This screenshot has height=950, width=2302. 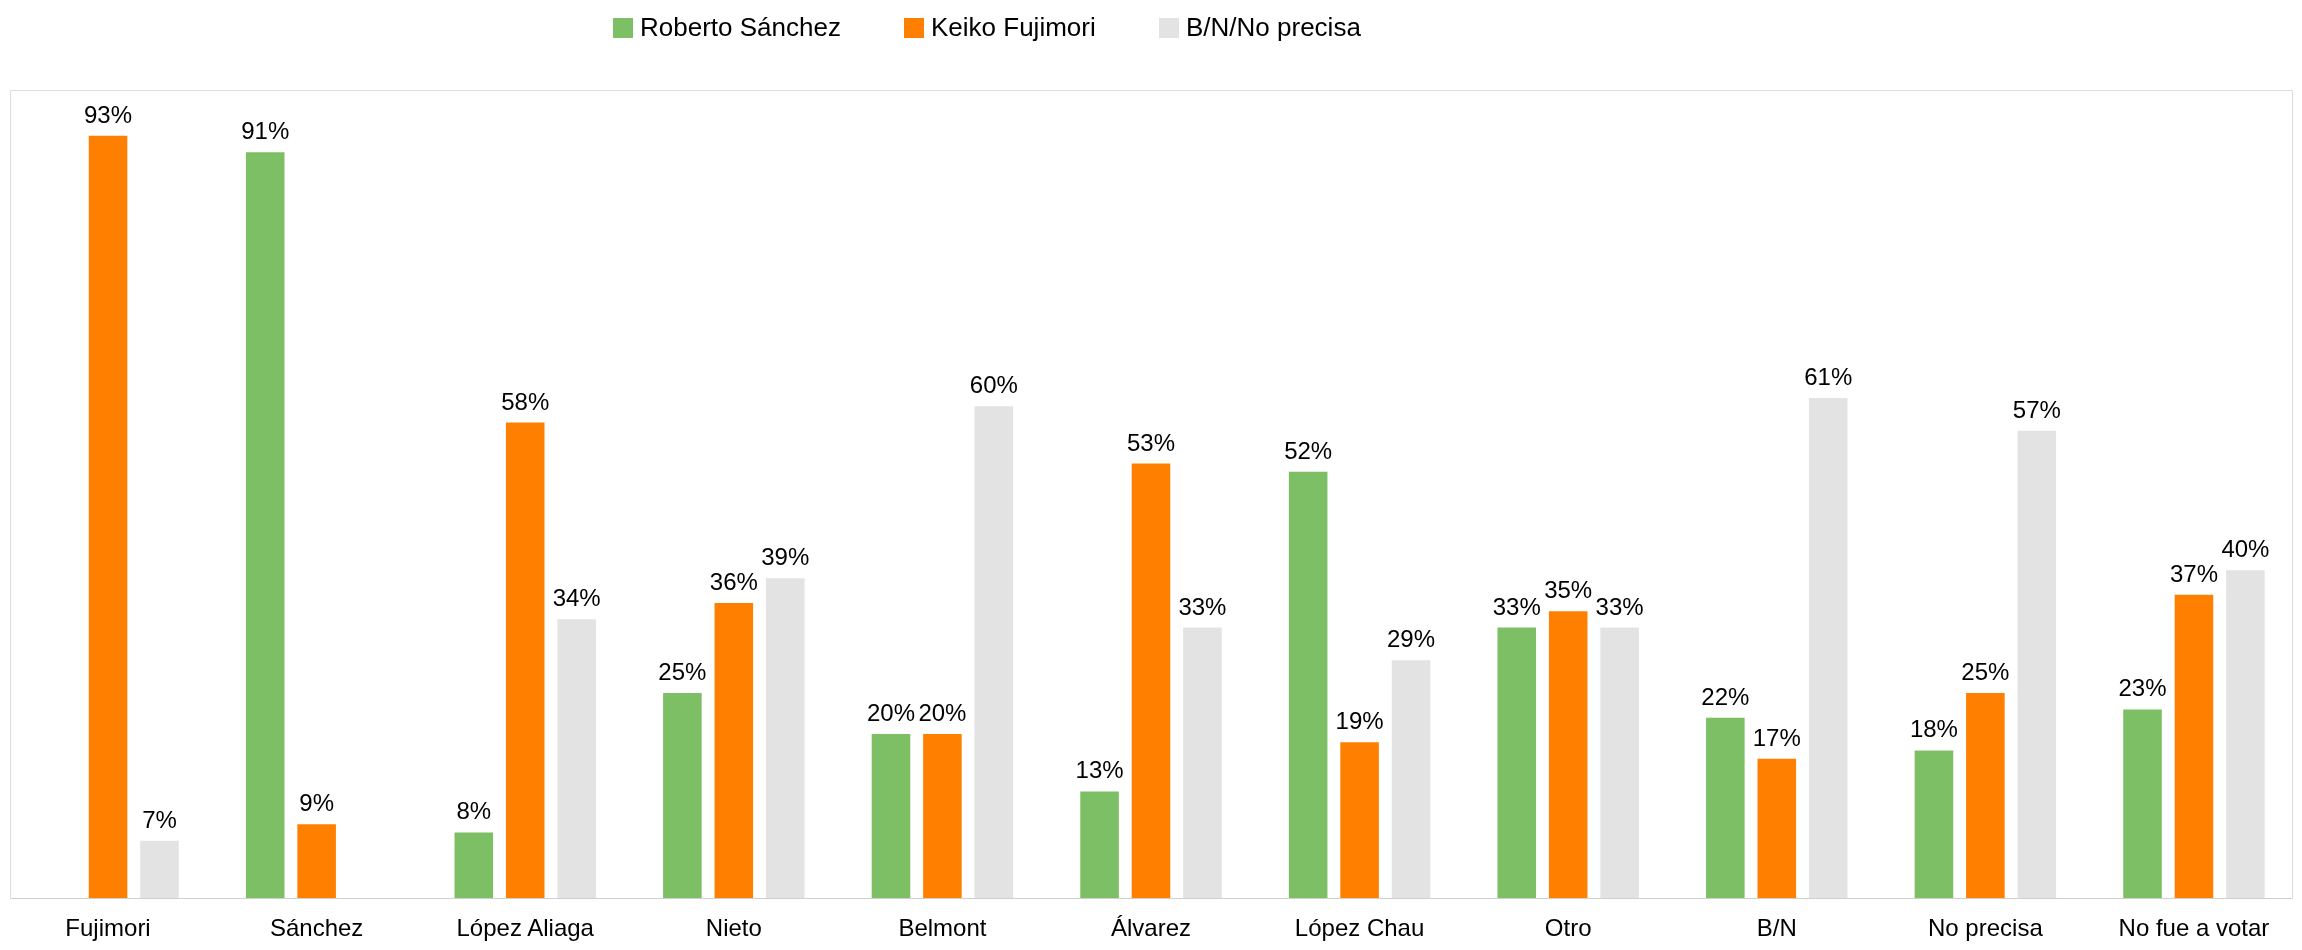 What do you see at coordinates (1776, 927) in the screenshot?
I see `x-tick-label: B/N` at bounding box center [1776, 927].